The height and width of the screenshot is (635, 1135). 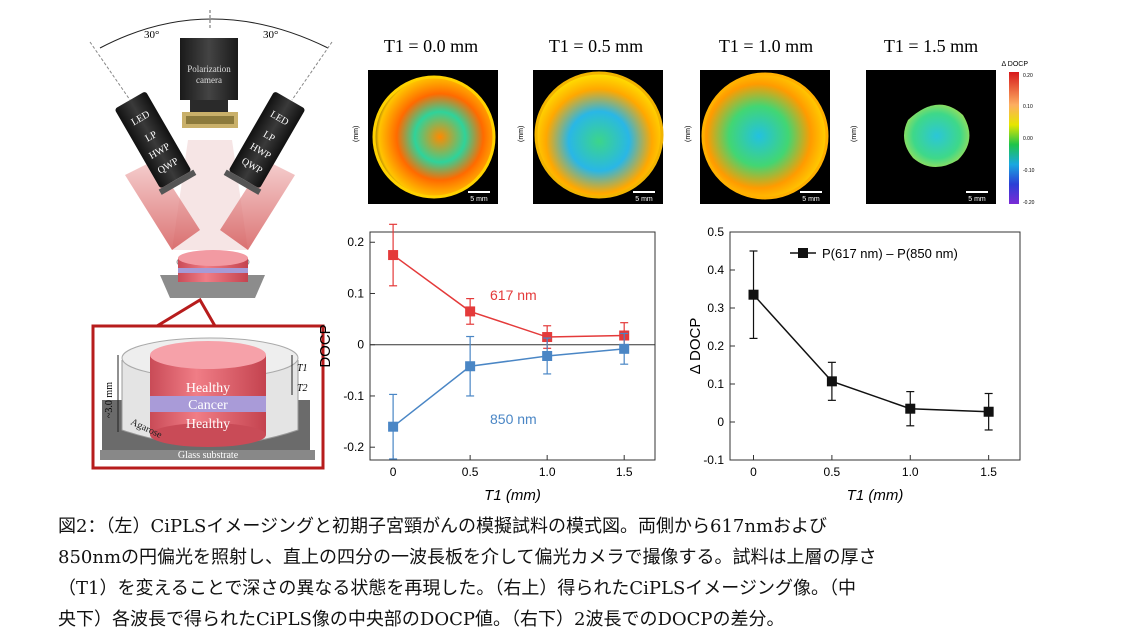 What do you see at coordinates (209, 80) in the screenshot?
I see `camera-label-2: camera` at bounding box center [209, 80].